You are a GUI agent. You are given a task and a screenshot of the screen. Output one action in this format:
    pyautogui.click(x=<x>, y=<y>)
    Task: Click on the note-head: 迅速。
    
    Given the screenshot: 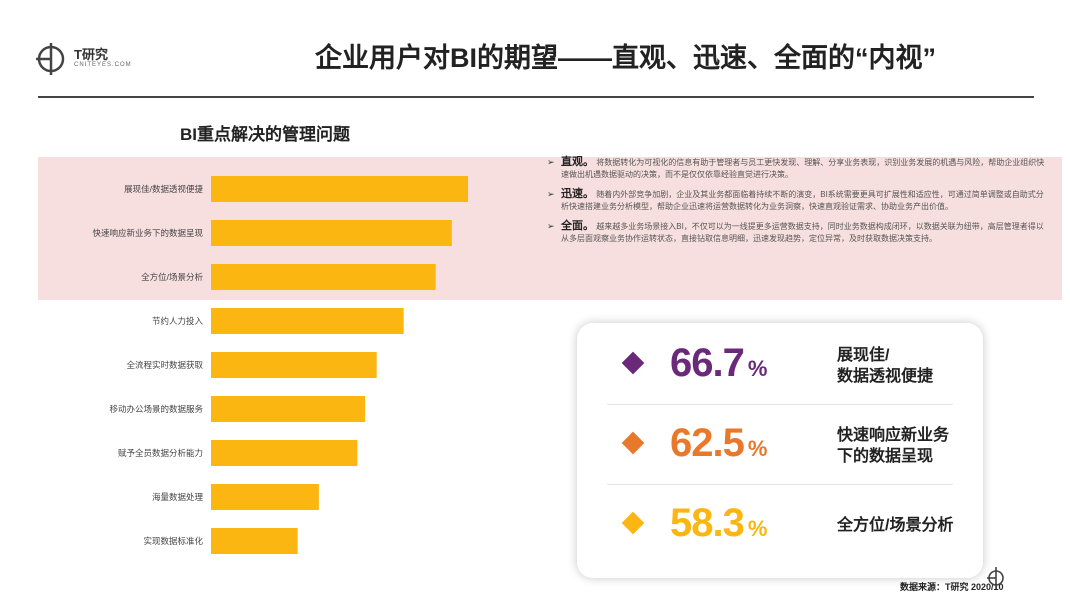 What is the action you would take?
    pyautogui.click(x=577, y=194)
    